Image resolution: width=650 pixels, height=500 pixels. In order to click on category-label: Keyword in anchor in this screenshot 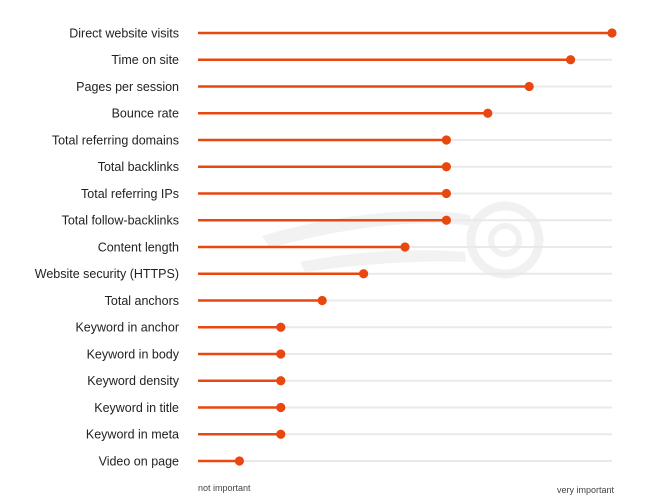, I will do `click(127, 328)`.